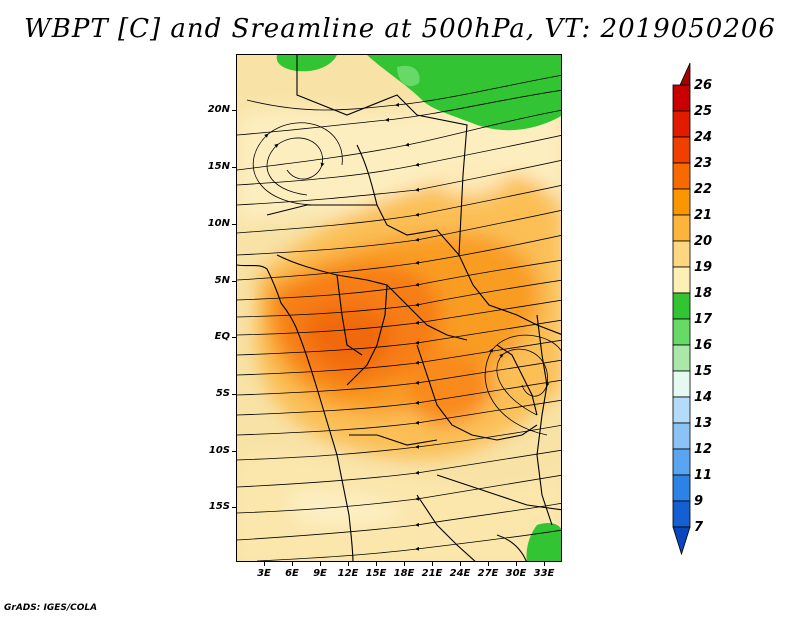 This screenshot has width=800, height=618. Describe the element at coordinates (544, 573) in the screenshot. I see `lon-label: 33E` at that location.